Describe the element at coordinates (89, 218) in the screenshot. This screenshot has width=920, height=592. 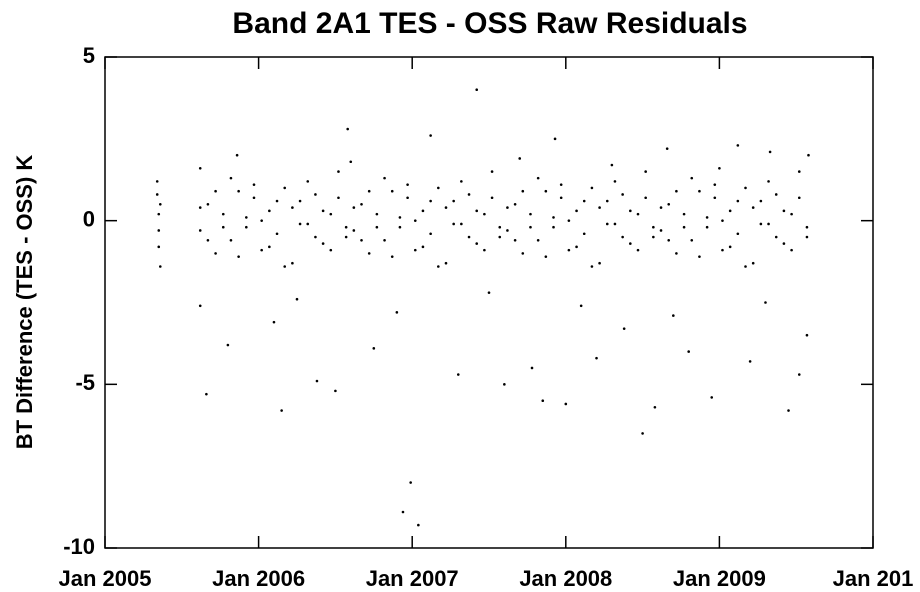
I see `y-tick-label: 0` at that location.